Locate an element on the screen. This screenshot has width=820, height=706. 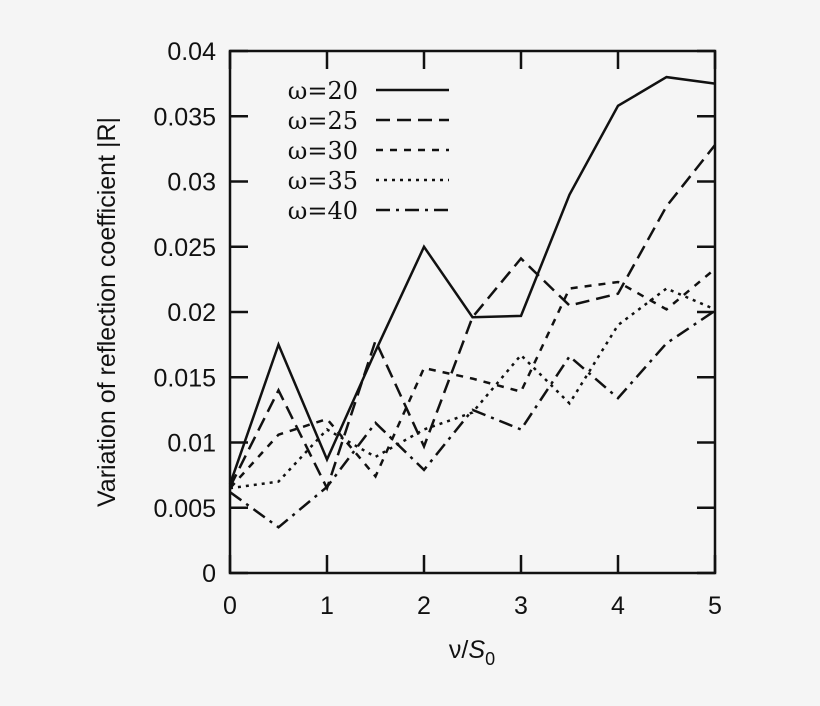
x-tick-label: 1 is located at coordinates (327, 606).